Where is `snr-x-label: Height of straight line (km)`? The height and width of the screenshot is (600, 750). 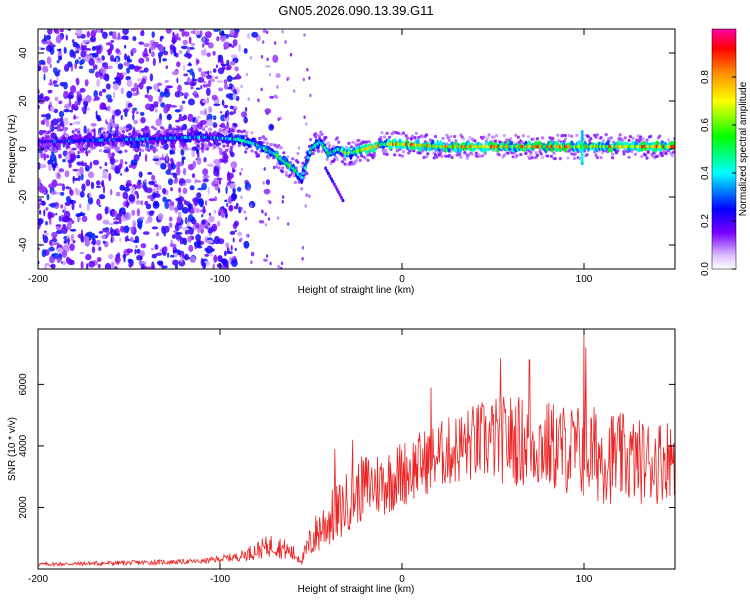
snr-x-label: Height of straight line (km) is located at coordinates (356, 589).